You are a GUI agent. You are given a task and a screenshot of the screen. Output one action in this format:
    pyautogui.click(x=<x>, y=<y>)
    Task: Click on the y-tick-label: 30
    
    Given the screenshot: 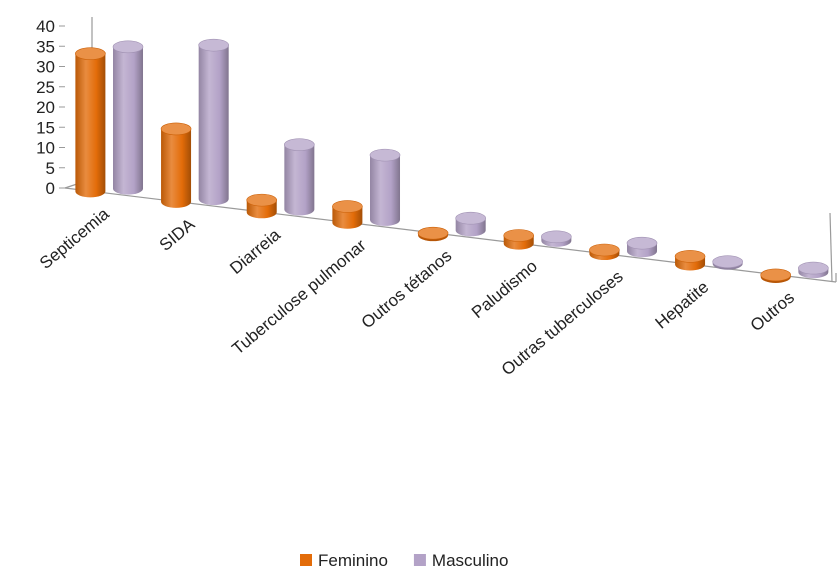 What is the action you would take?
    pyautogui.click(x=45, y=67)
    